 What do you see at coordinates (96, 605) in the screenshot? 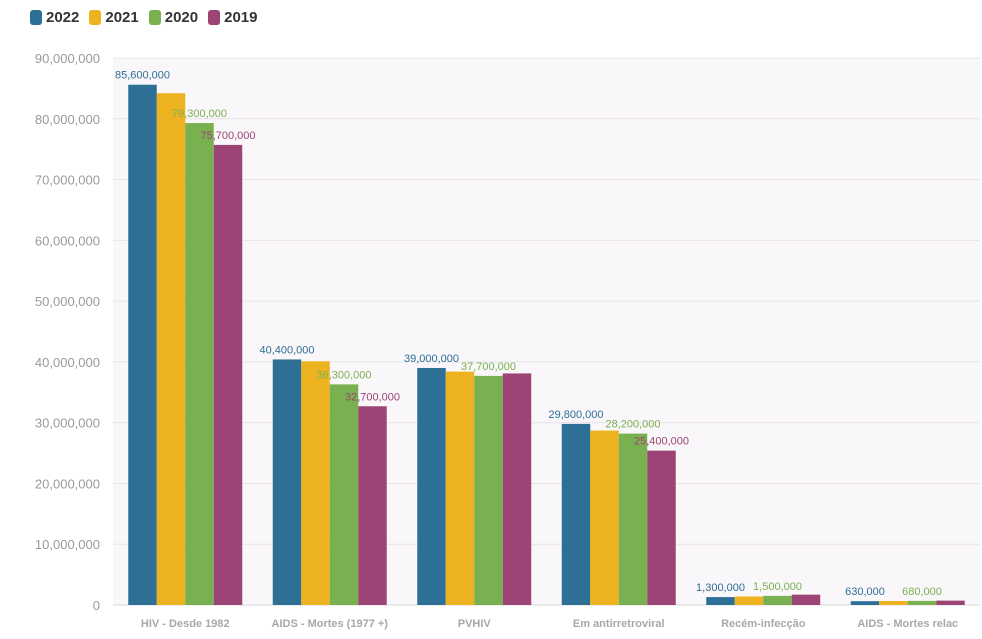
I see `y-tick-label: 0` at bounding box center [96, 605].